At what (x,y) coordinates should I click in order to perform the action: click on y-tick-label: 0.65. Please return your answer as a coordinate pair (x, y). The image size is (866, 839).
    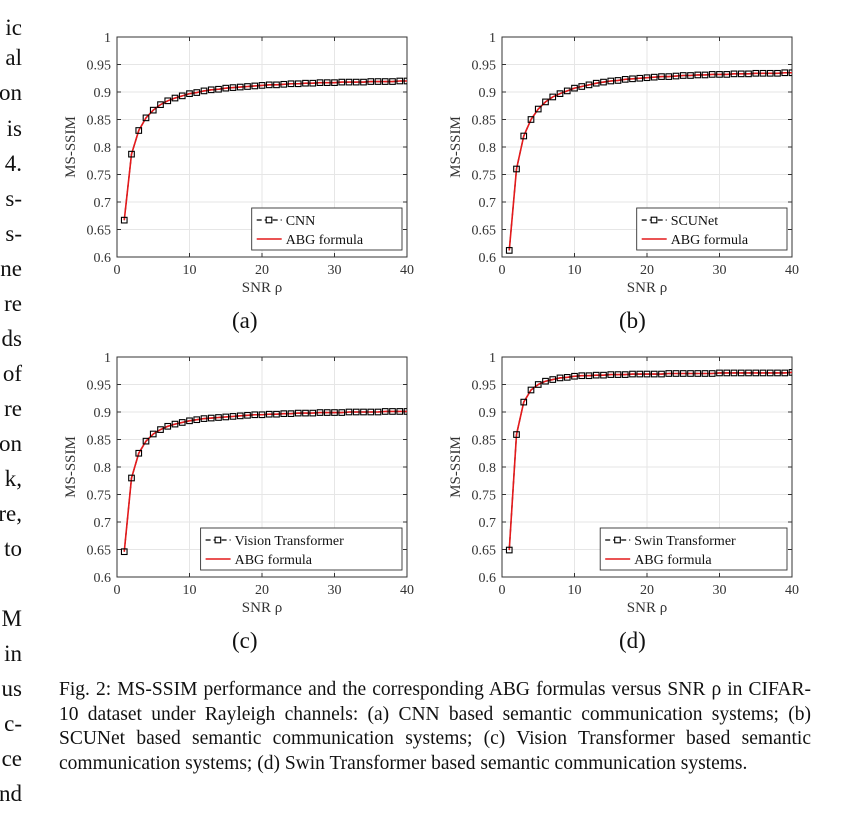
    Looking at the image, I should click on (99, 551).